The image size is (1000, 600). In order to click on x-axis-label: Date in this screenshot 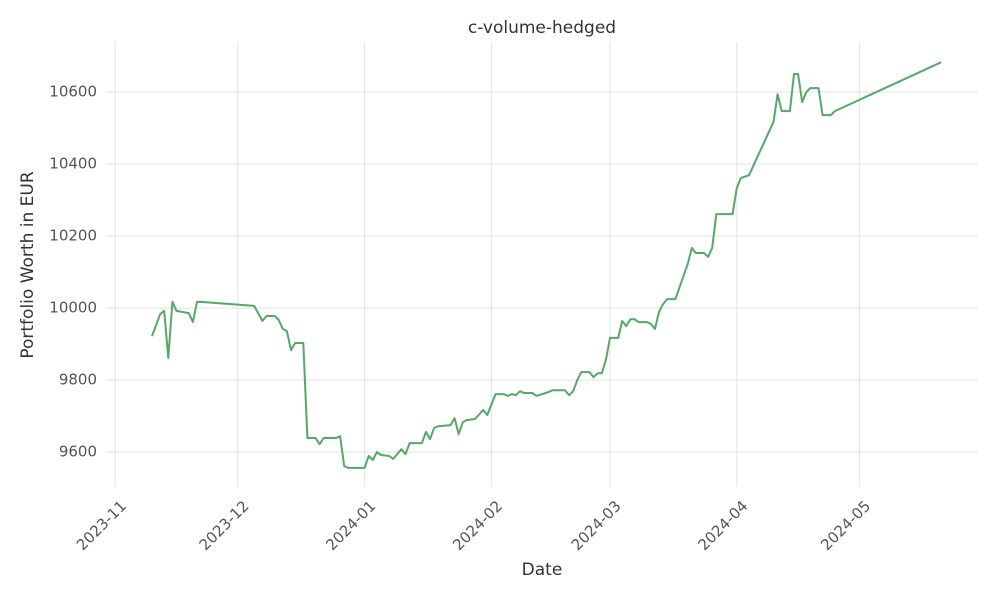, I will do `click(542, 570)`.